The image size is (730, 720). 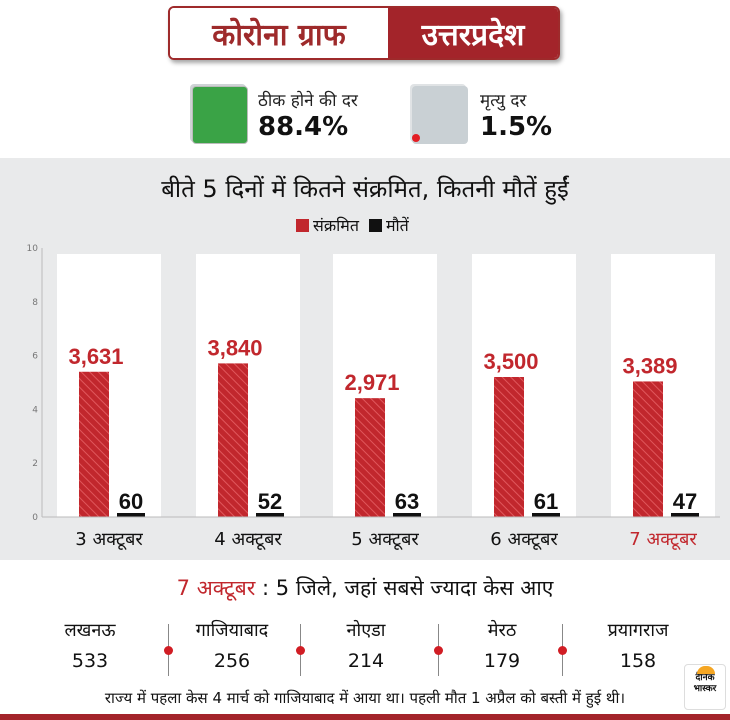 I want to click on x-tick-label: 7 अक्टूबर, so click(x=663, y=539).